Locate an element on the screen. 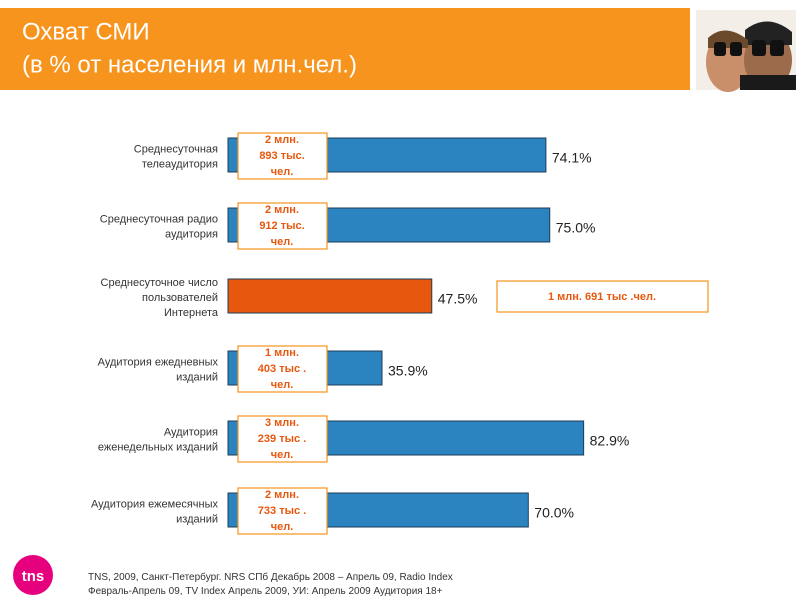 This screenshot has width=800, height=600. annotation: 2 млн. 893 тыс. чел. is located at coordinates (281, 156).